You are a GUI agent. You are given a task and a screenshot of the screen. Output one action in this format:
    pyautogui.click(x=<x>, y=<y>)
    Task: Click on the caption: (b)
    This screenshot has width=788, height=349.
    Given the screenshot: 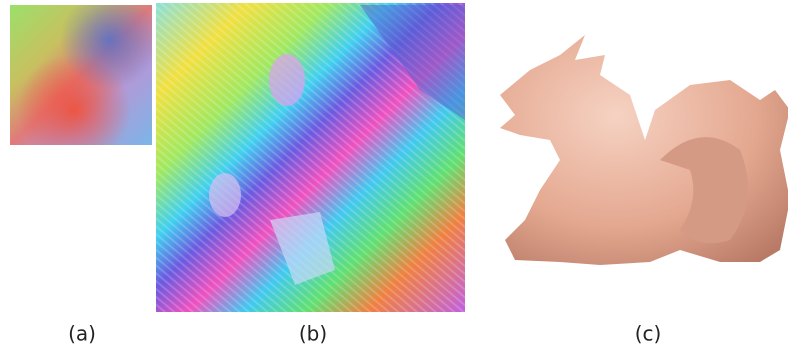 What is the action you would take?
    pyautogui.click(x=313, y=334)
    